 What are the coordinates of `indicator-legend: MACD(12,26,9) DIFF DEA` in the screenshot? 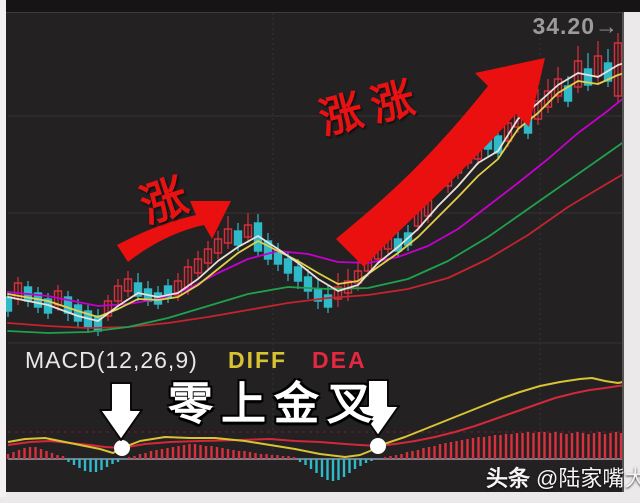 It's located at (235, 361).